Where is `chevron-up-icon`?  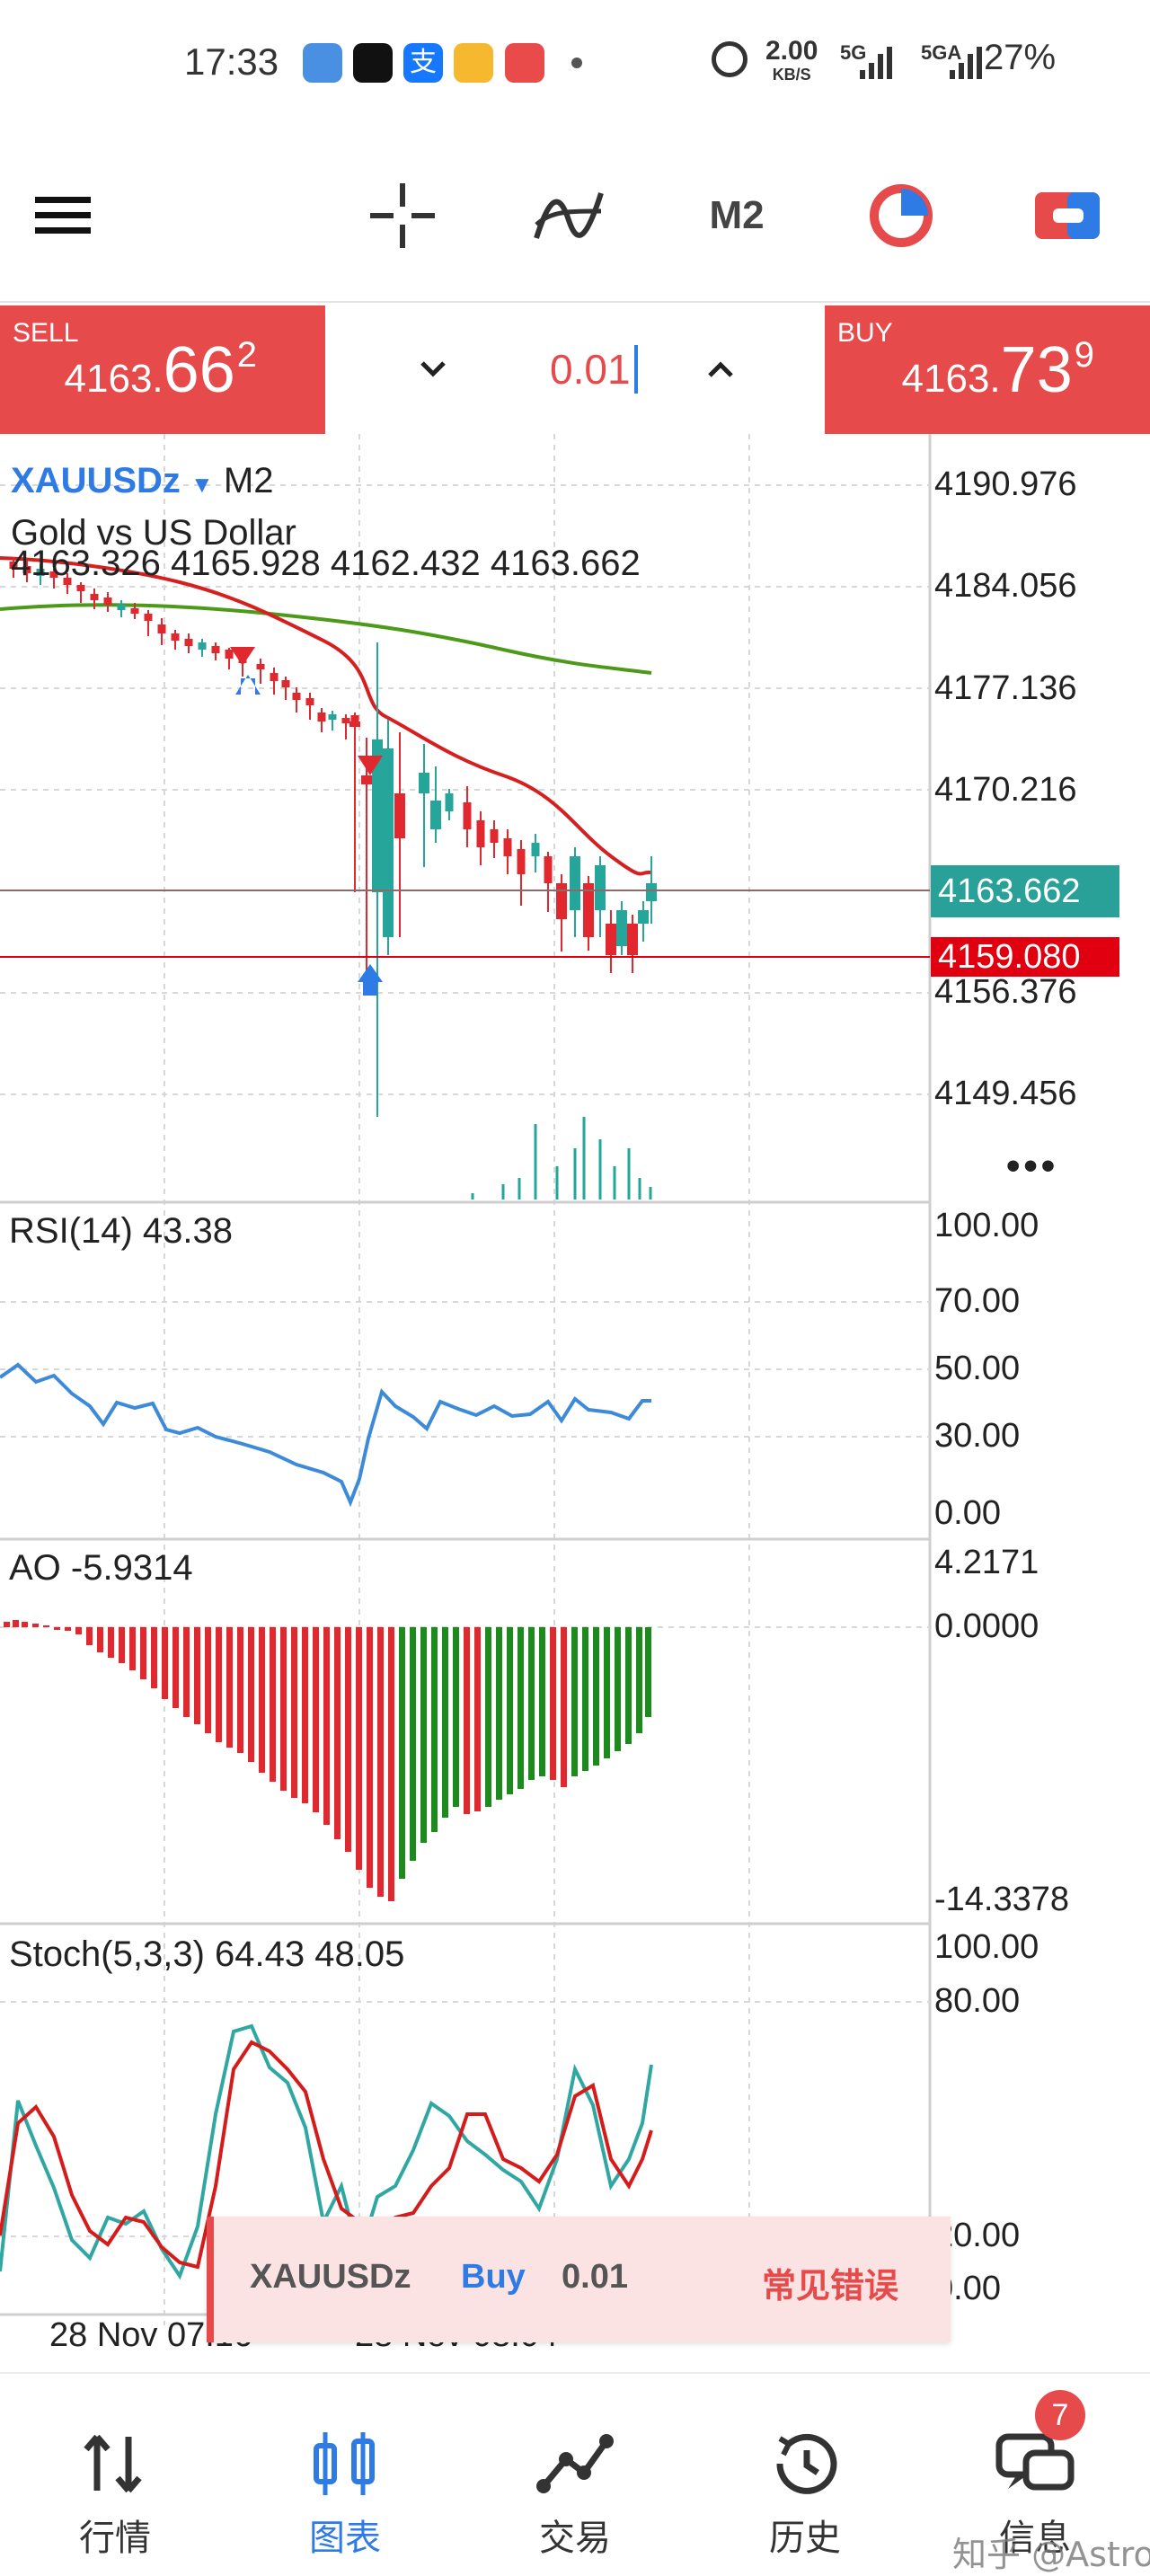 chevron-up-icon is located at coordinates (720, 369).